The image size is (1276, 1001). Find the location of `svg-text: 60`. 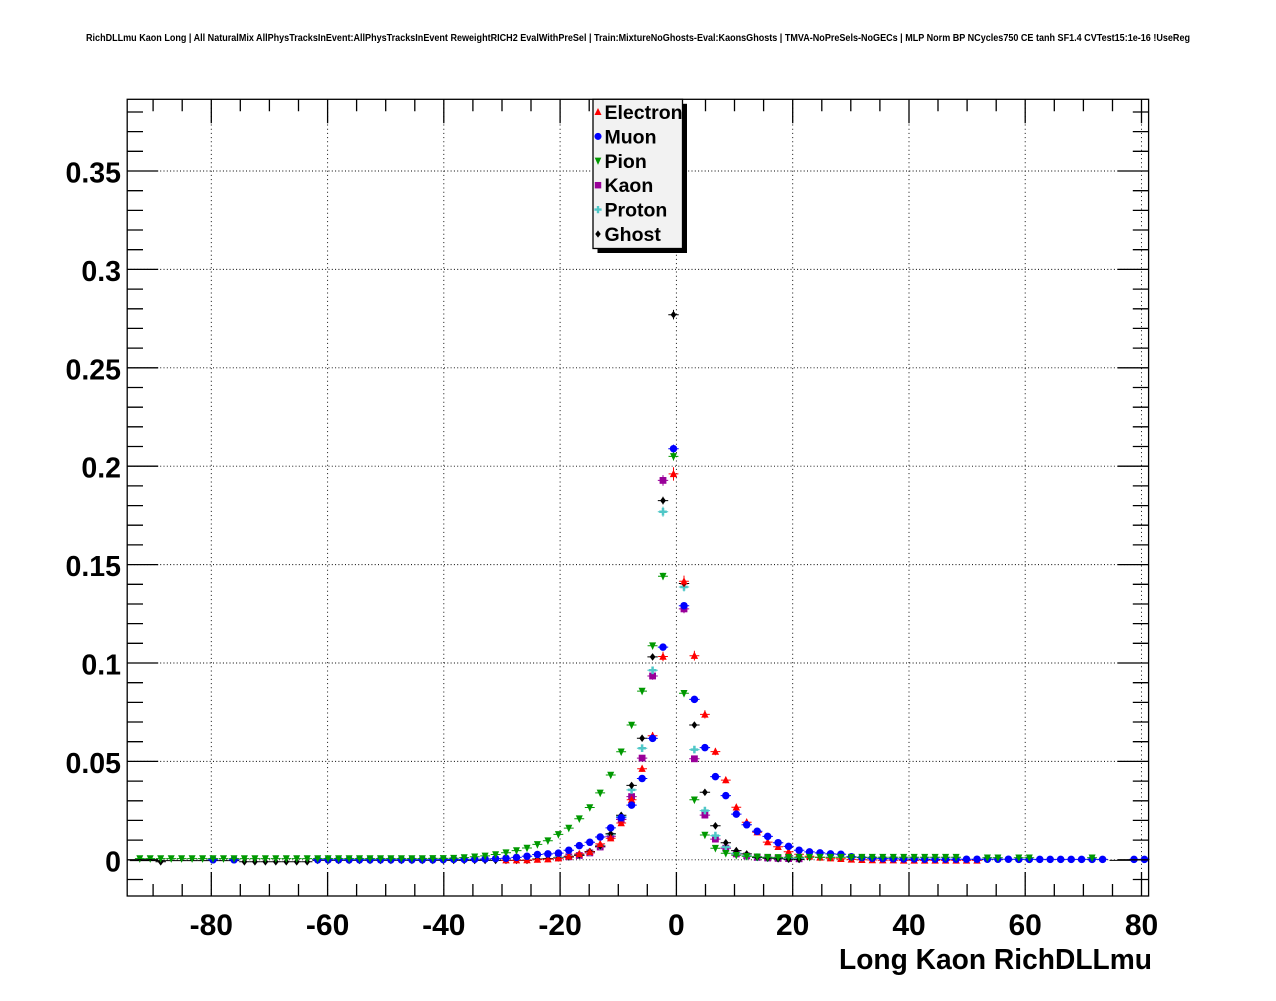

svg-text: 60 is located at coordinates (1025, 925).